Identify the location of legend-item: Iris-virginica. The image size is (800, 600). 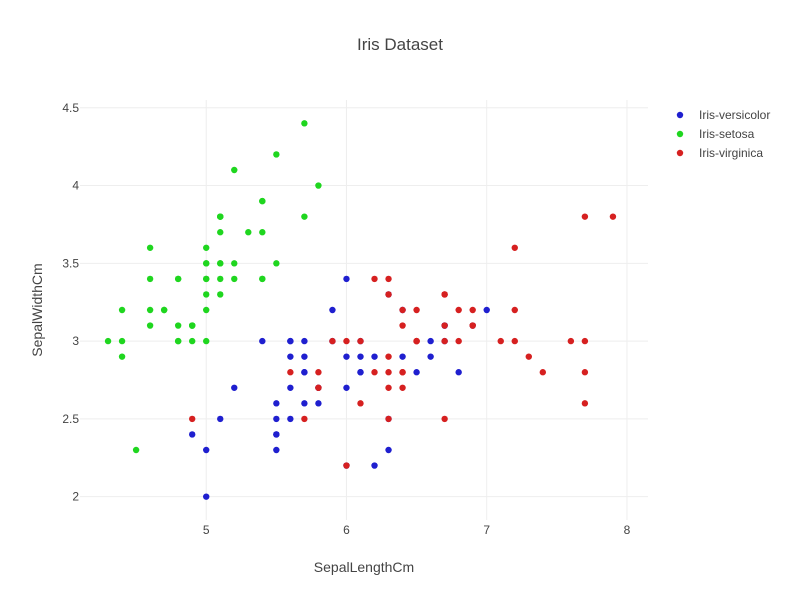
(720, 153).